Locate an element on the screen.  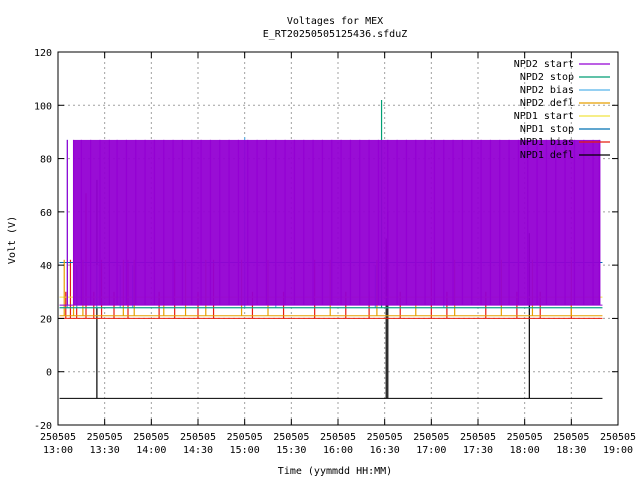
x-tick-label-time: 16:00 is located at coordinates (338, 450).